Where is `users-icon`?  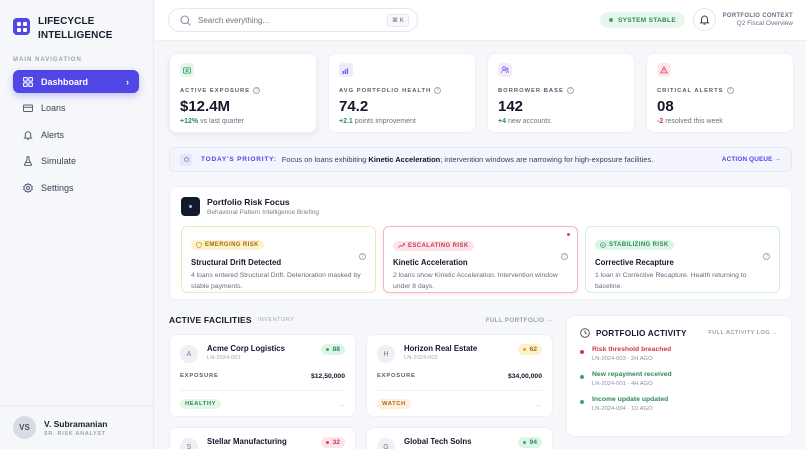 users-icon is located at coordinates (505, 70).